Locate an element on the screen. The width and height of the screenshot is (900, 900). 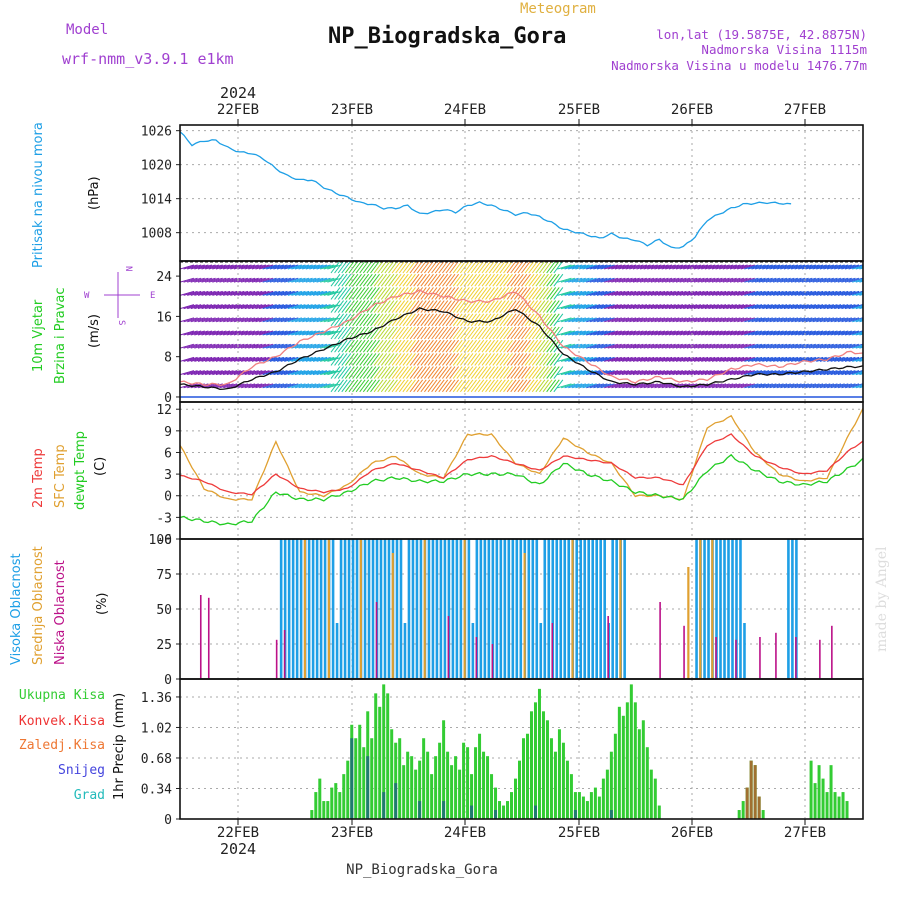
year-top: 2024 is located at coordinates (238, 93).